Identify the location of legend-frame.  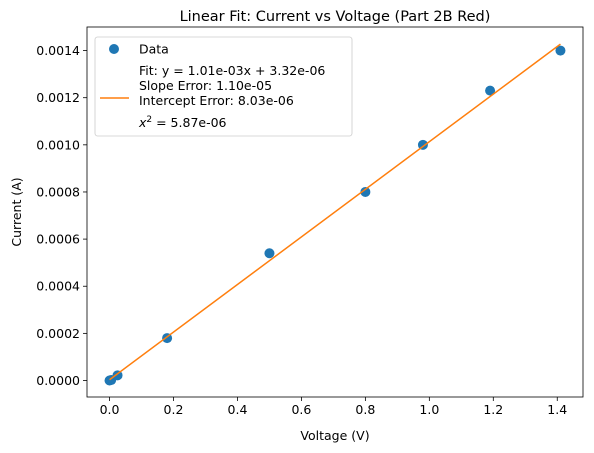
(223, 86).